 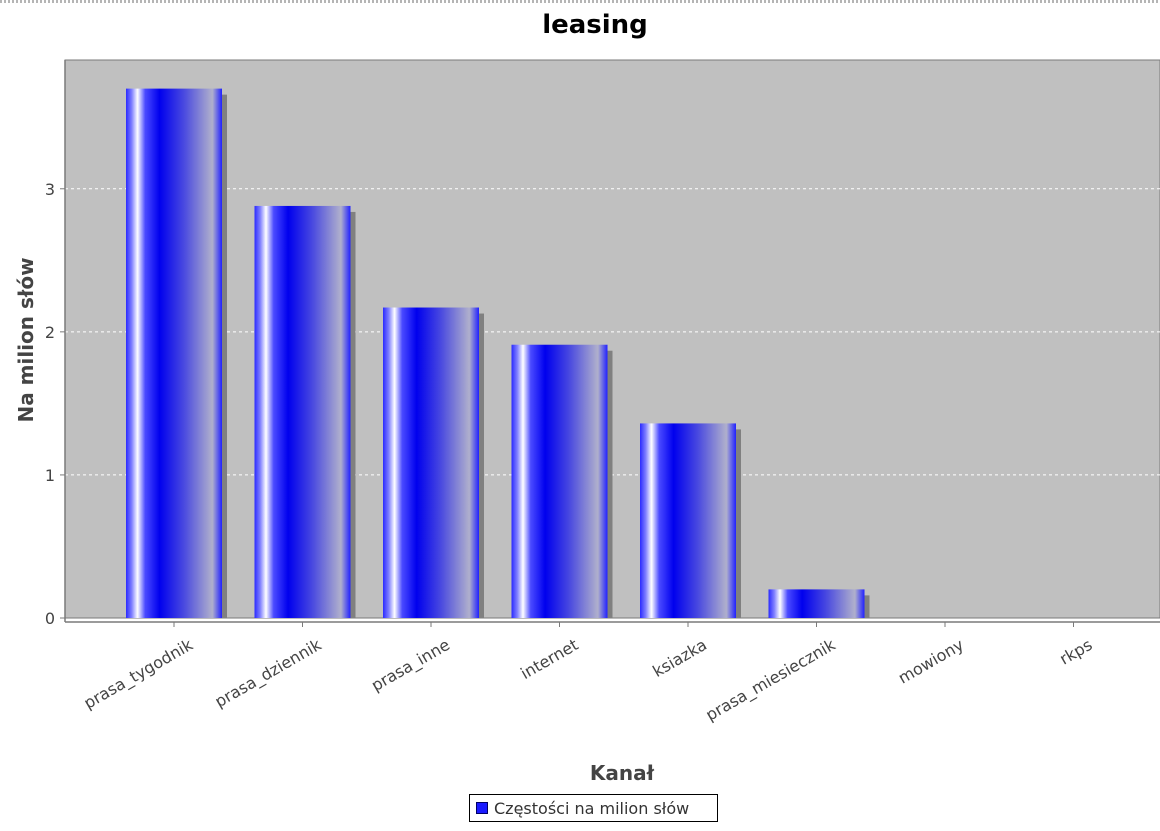 I want to click on legend-label: Częstości na milion słów, so click(x=592, y=808).